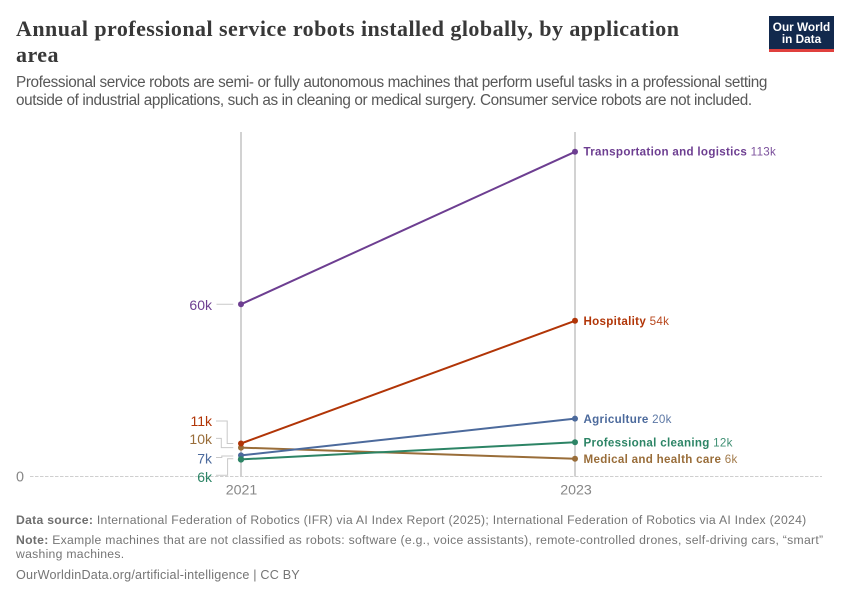 The height and width of the screenshot is (600, 850). What do you see at coordinates (628, 419) in the screenshot?
I see `svg-text: Agriculture 20k` at bounding box center [628, 419].